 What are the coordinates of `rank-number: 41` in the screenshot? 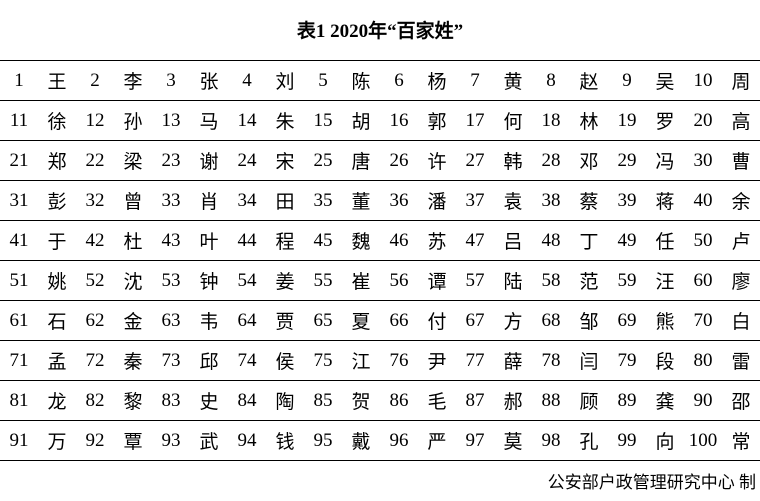 It's located at (19, 240).